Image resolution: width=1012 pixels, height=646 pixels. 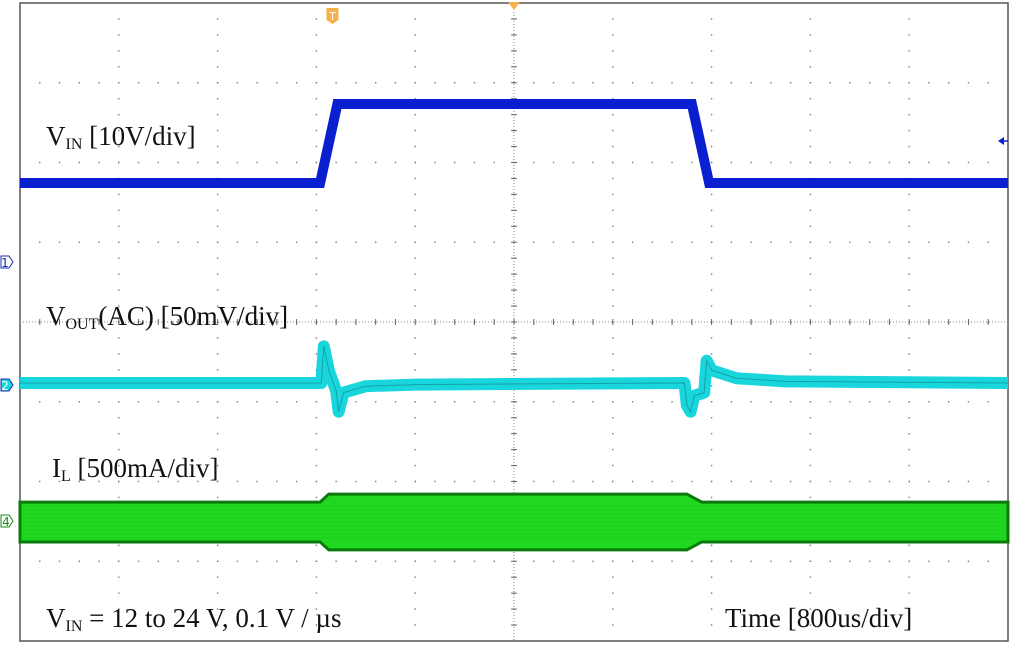 What do you see at coordinates (193, 316) in the screenshot?
I see `vout-label-scale: (AC) [50mV/div]` at bounding box center [193, 316].